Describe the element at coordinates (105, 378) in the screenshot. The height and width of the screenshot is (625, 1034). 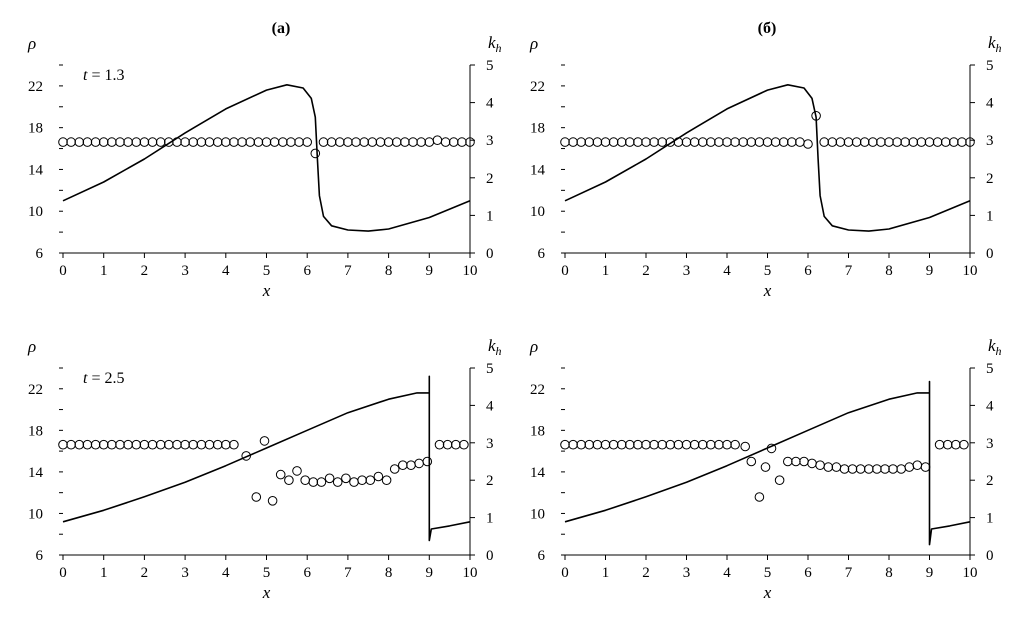
I see `time-label-value: = 2.5` at that location.